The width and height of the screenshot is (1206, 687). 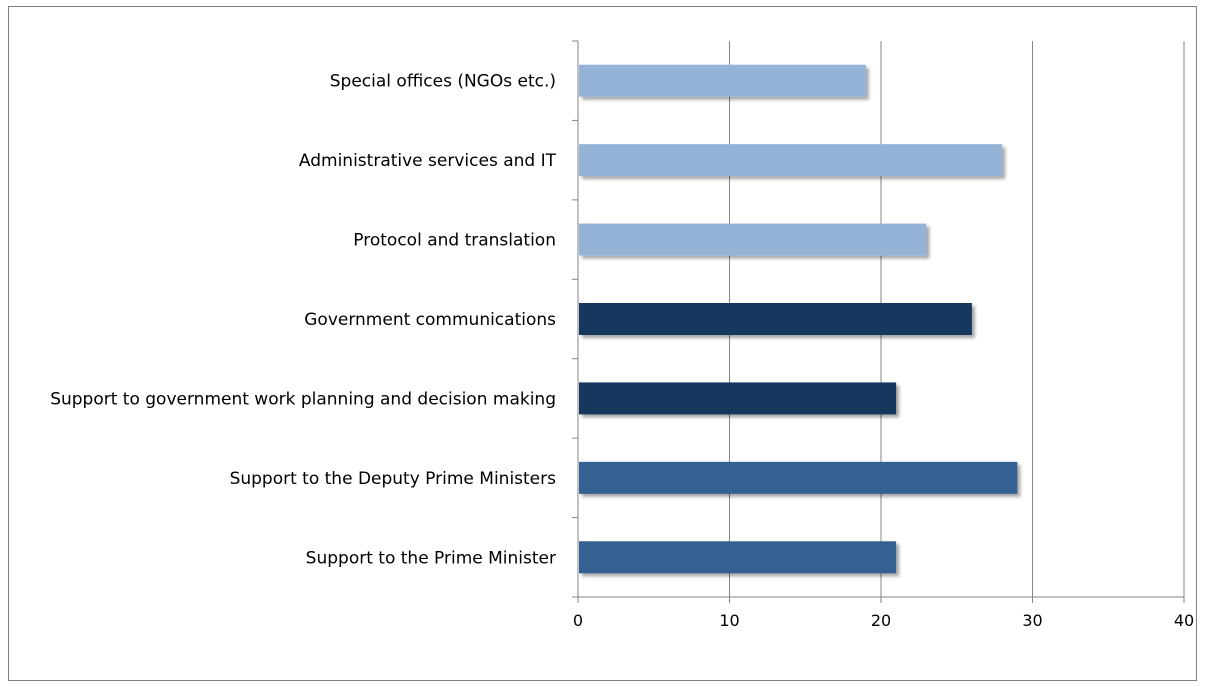 I want to click on x-tick-label: 0, so click(x=578, y=620).